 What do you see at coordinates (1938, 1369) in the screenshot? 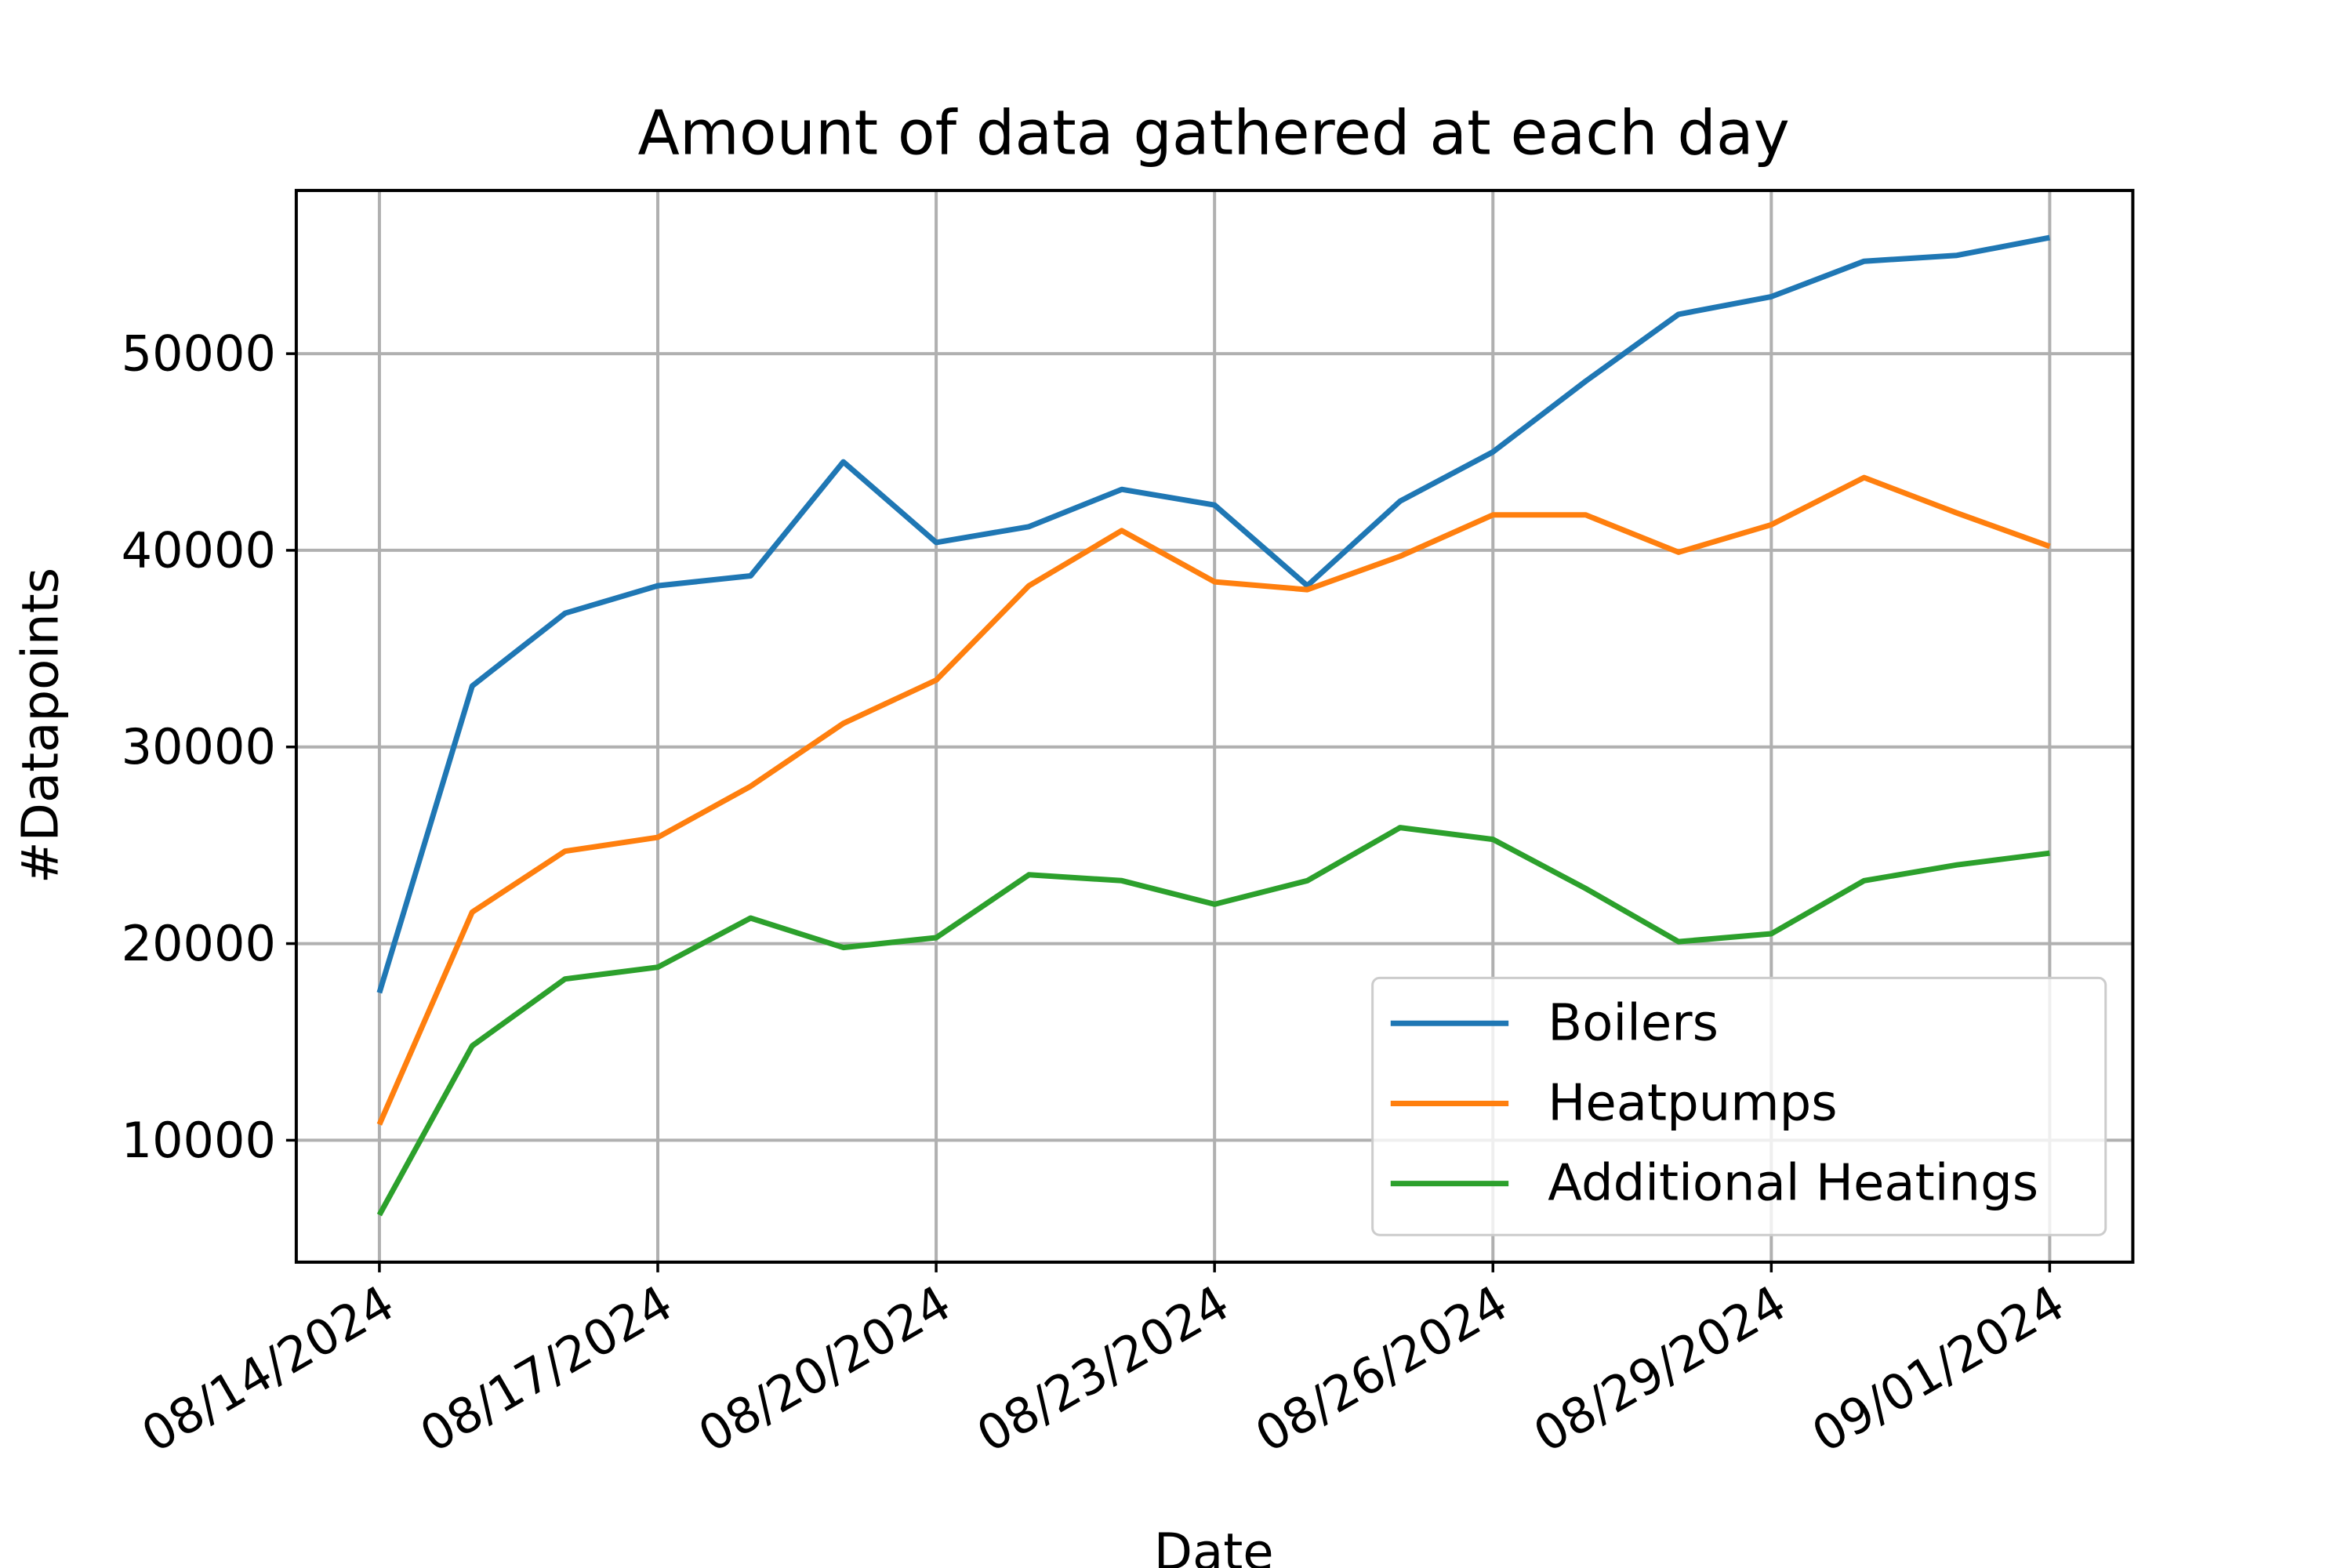
I see `x-tick-label-09-01-2024: 09/01/2024` at bounding box center [1938, 1369].